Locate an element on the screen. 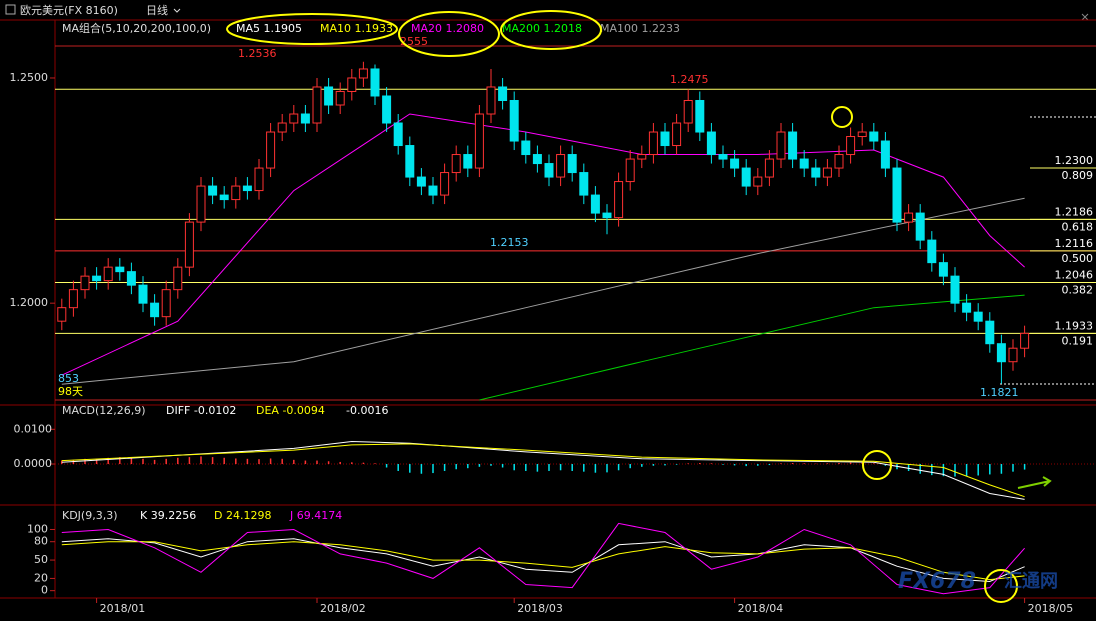  ma-legend-item: MA20 1.2080 is located at coordinates (447, 28).